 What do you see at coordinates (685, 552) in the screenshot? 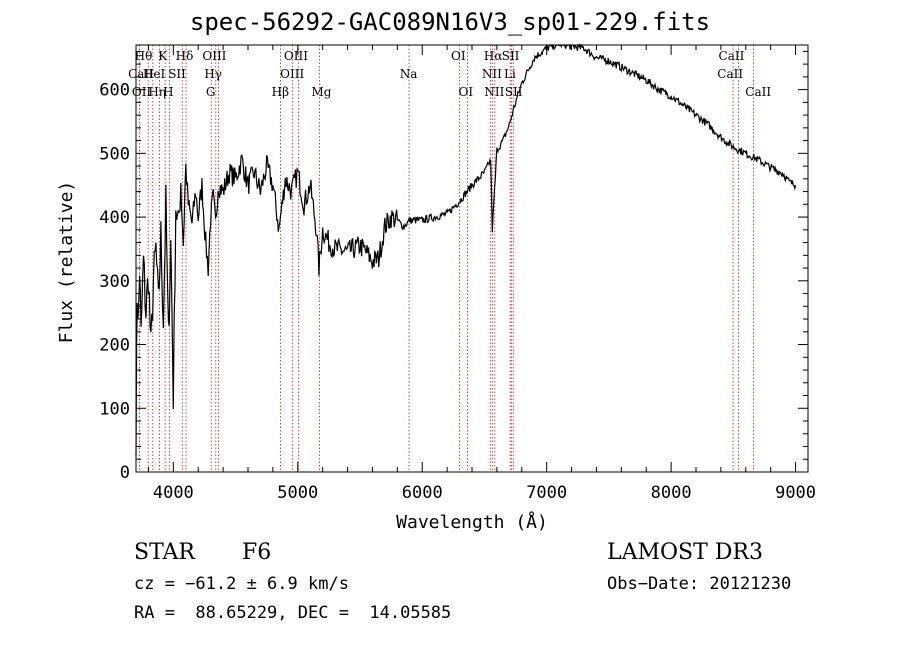
I see `survey-name: LAMOST DR3` at bounding box center [685, 552].